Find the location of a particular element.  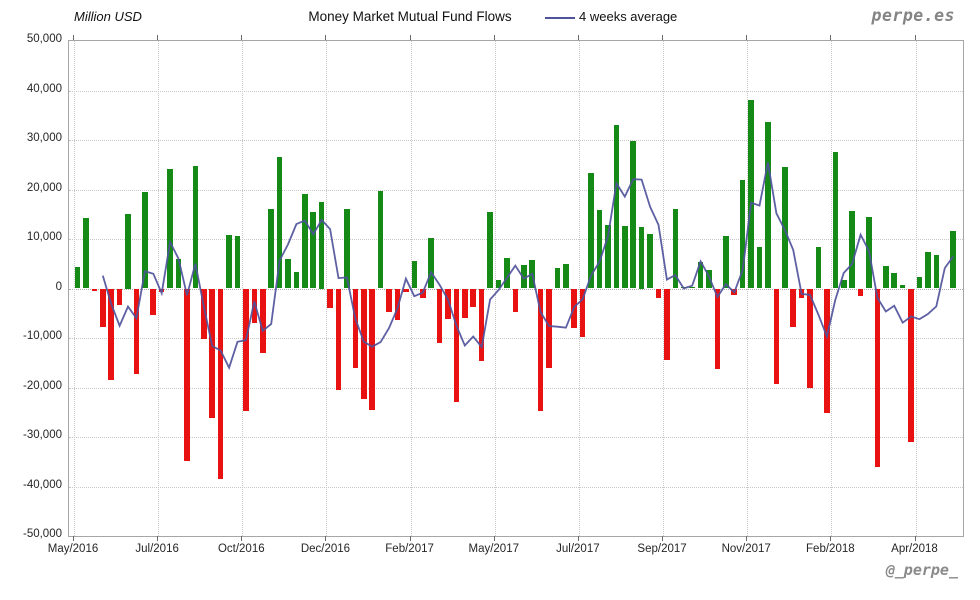

x-tick-label: Sep/2017 is located at coordinates (662, 549).